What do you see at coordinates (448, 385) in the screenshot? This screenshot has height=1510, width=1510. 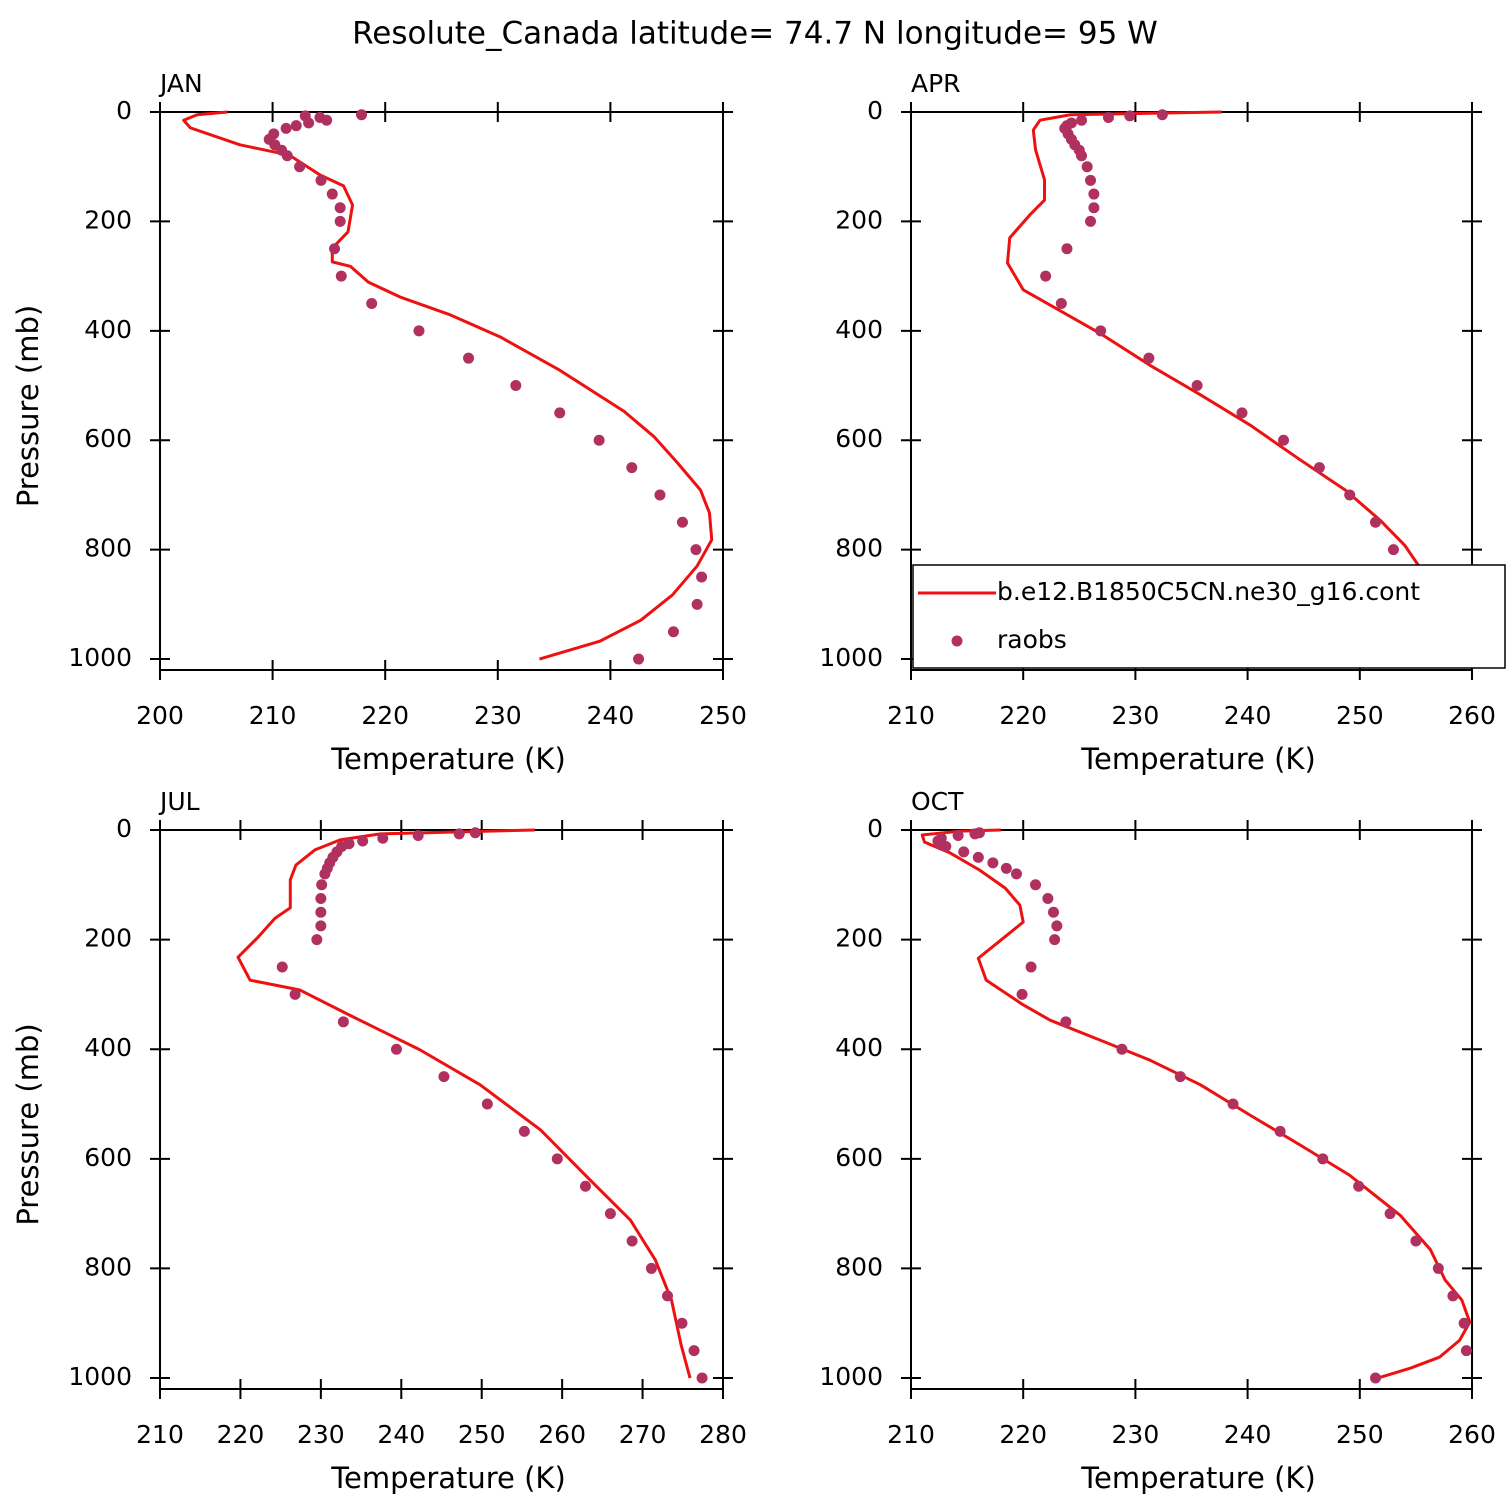 I see `profile-line` at bounding box center [448, 385].